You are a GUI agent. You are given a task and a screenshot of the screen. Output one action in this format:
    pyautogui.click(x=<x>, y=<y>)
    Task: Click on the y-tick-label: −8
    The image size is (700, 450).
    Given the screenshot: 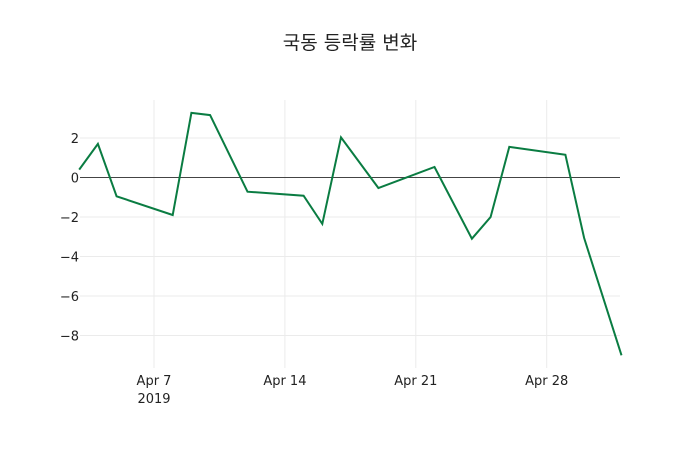 What is the action you would take?
    pyautogui.click(x=69, y=337)
    